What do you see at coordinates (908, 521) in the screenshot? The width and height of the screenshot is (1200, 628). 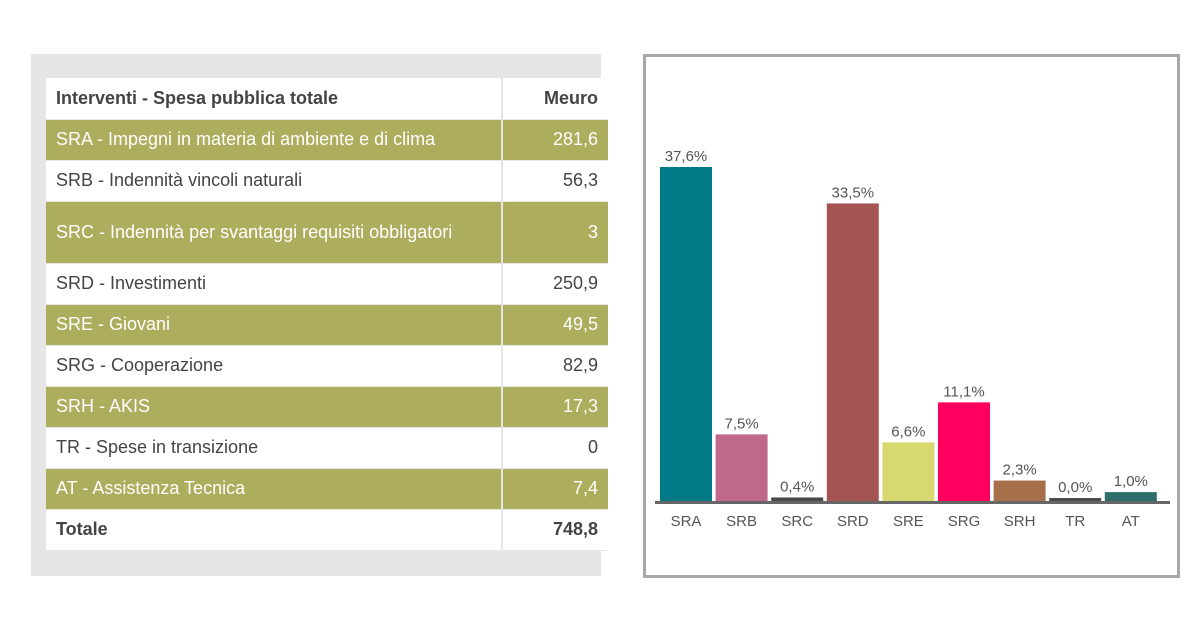 I see `tick-label-sre: SRE` at bounding box center [908, 521].